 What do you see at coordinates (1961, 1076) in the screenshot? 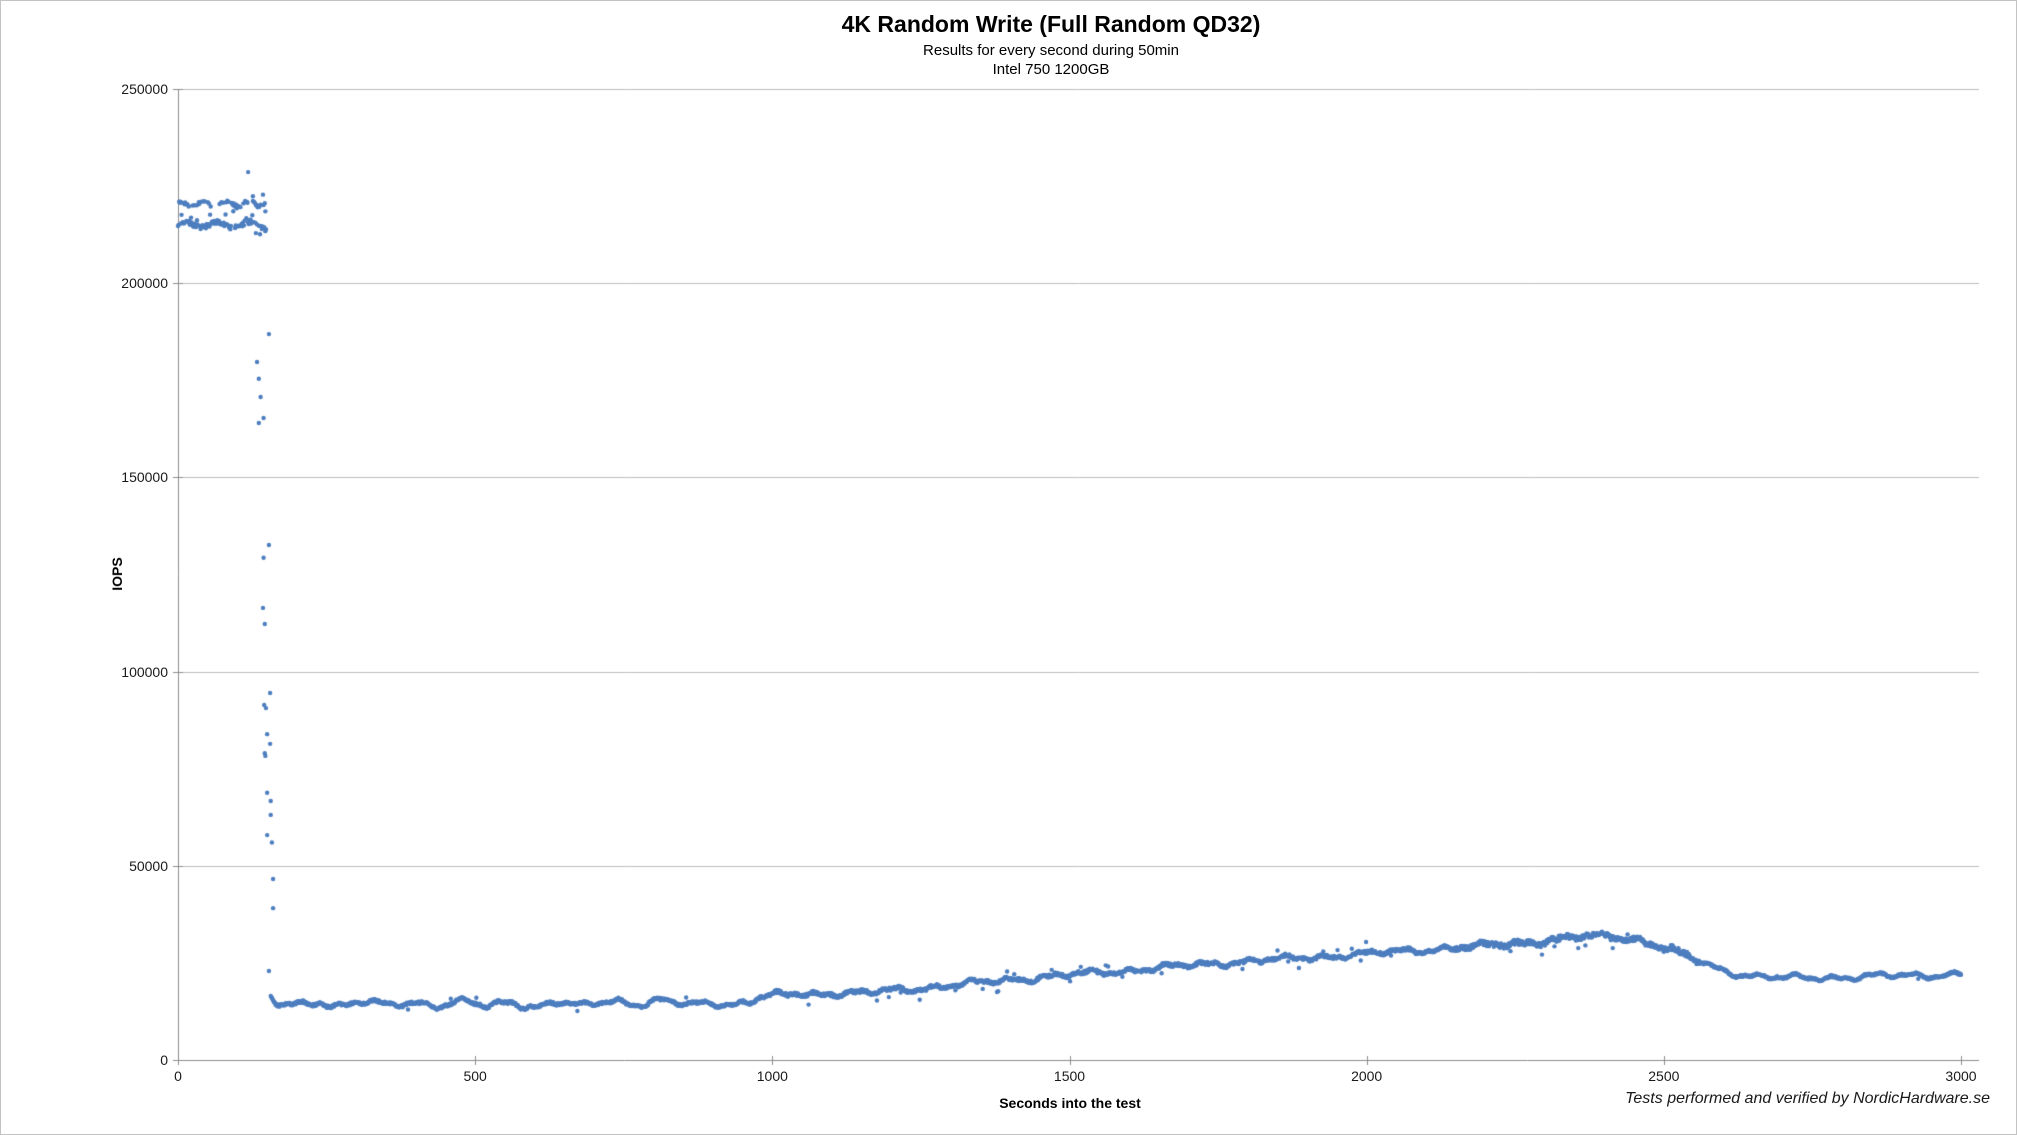
I see `x-tick-label: 3000` at bounding box center [1961, 1076].